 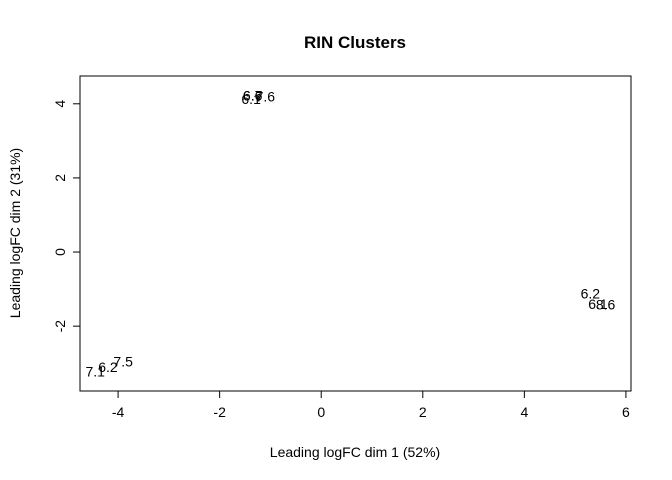 I want to click on x-axis-label: Leading logFC dim 1 (52%), so click(x=355, y=452).